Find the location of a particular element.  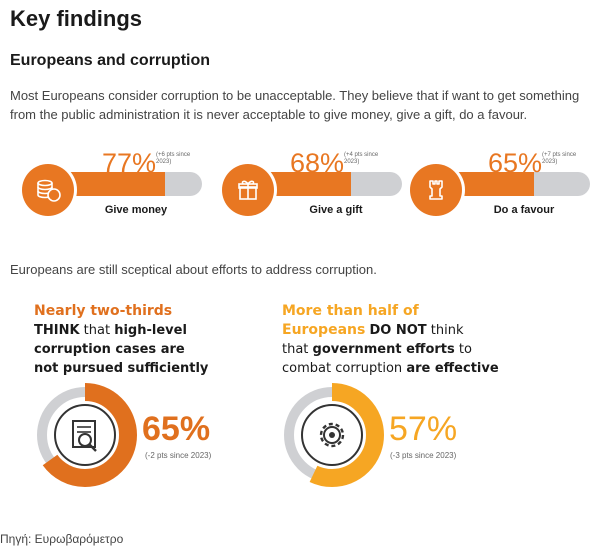

stat-percentage: 68% is located at coordinates (317, 163).